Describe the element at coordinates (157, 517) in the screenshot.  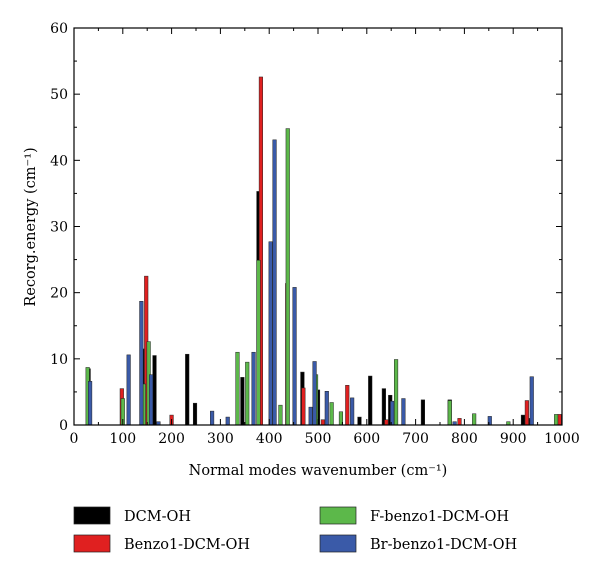
I see `legend-label: DCM-OH` at that location.